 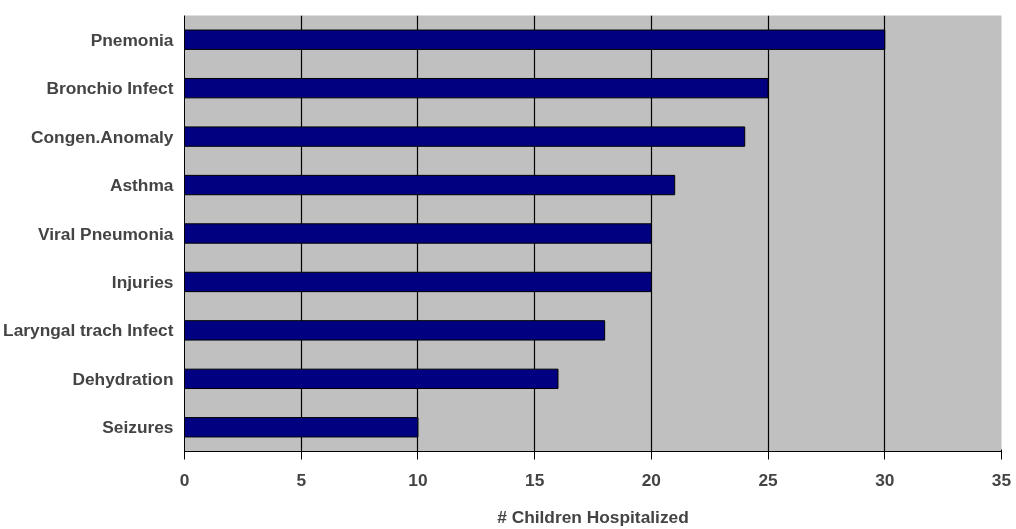 What do you see at coordinates (651, 479) in the screenshot?
I see `x-tick-label: 20` at bounding box center [651, 479].